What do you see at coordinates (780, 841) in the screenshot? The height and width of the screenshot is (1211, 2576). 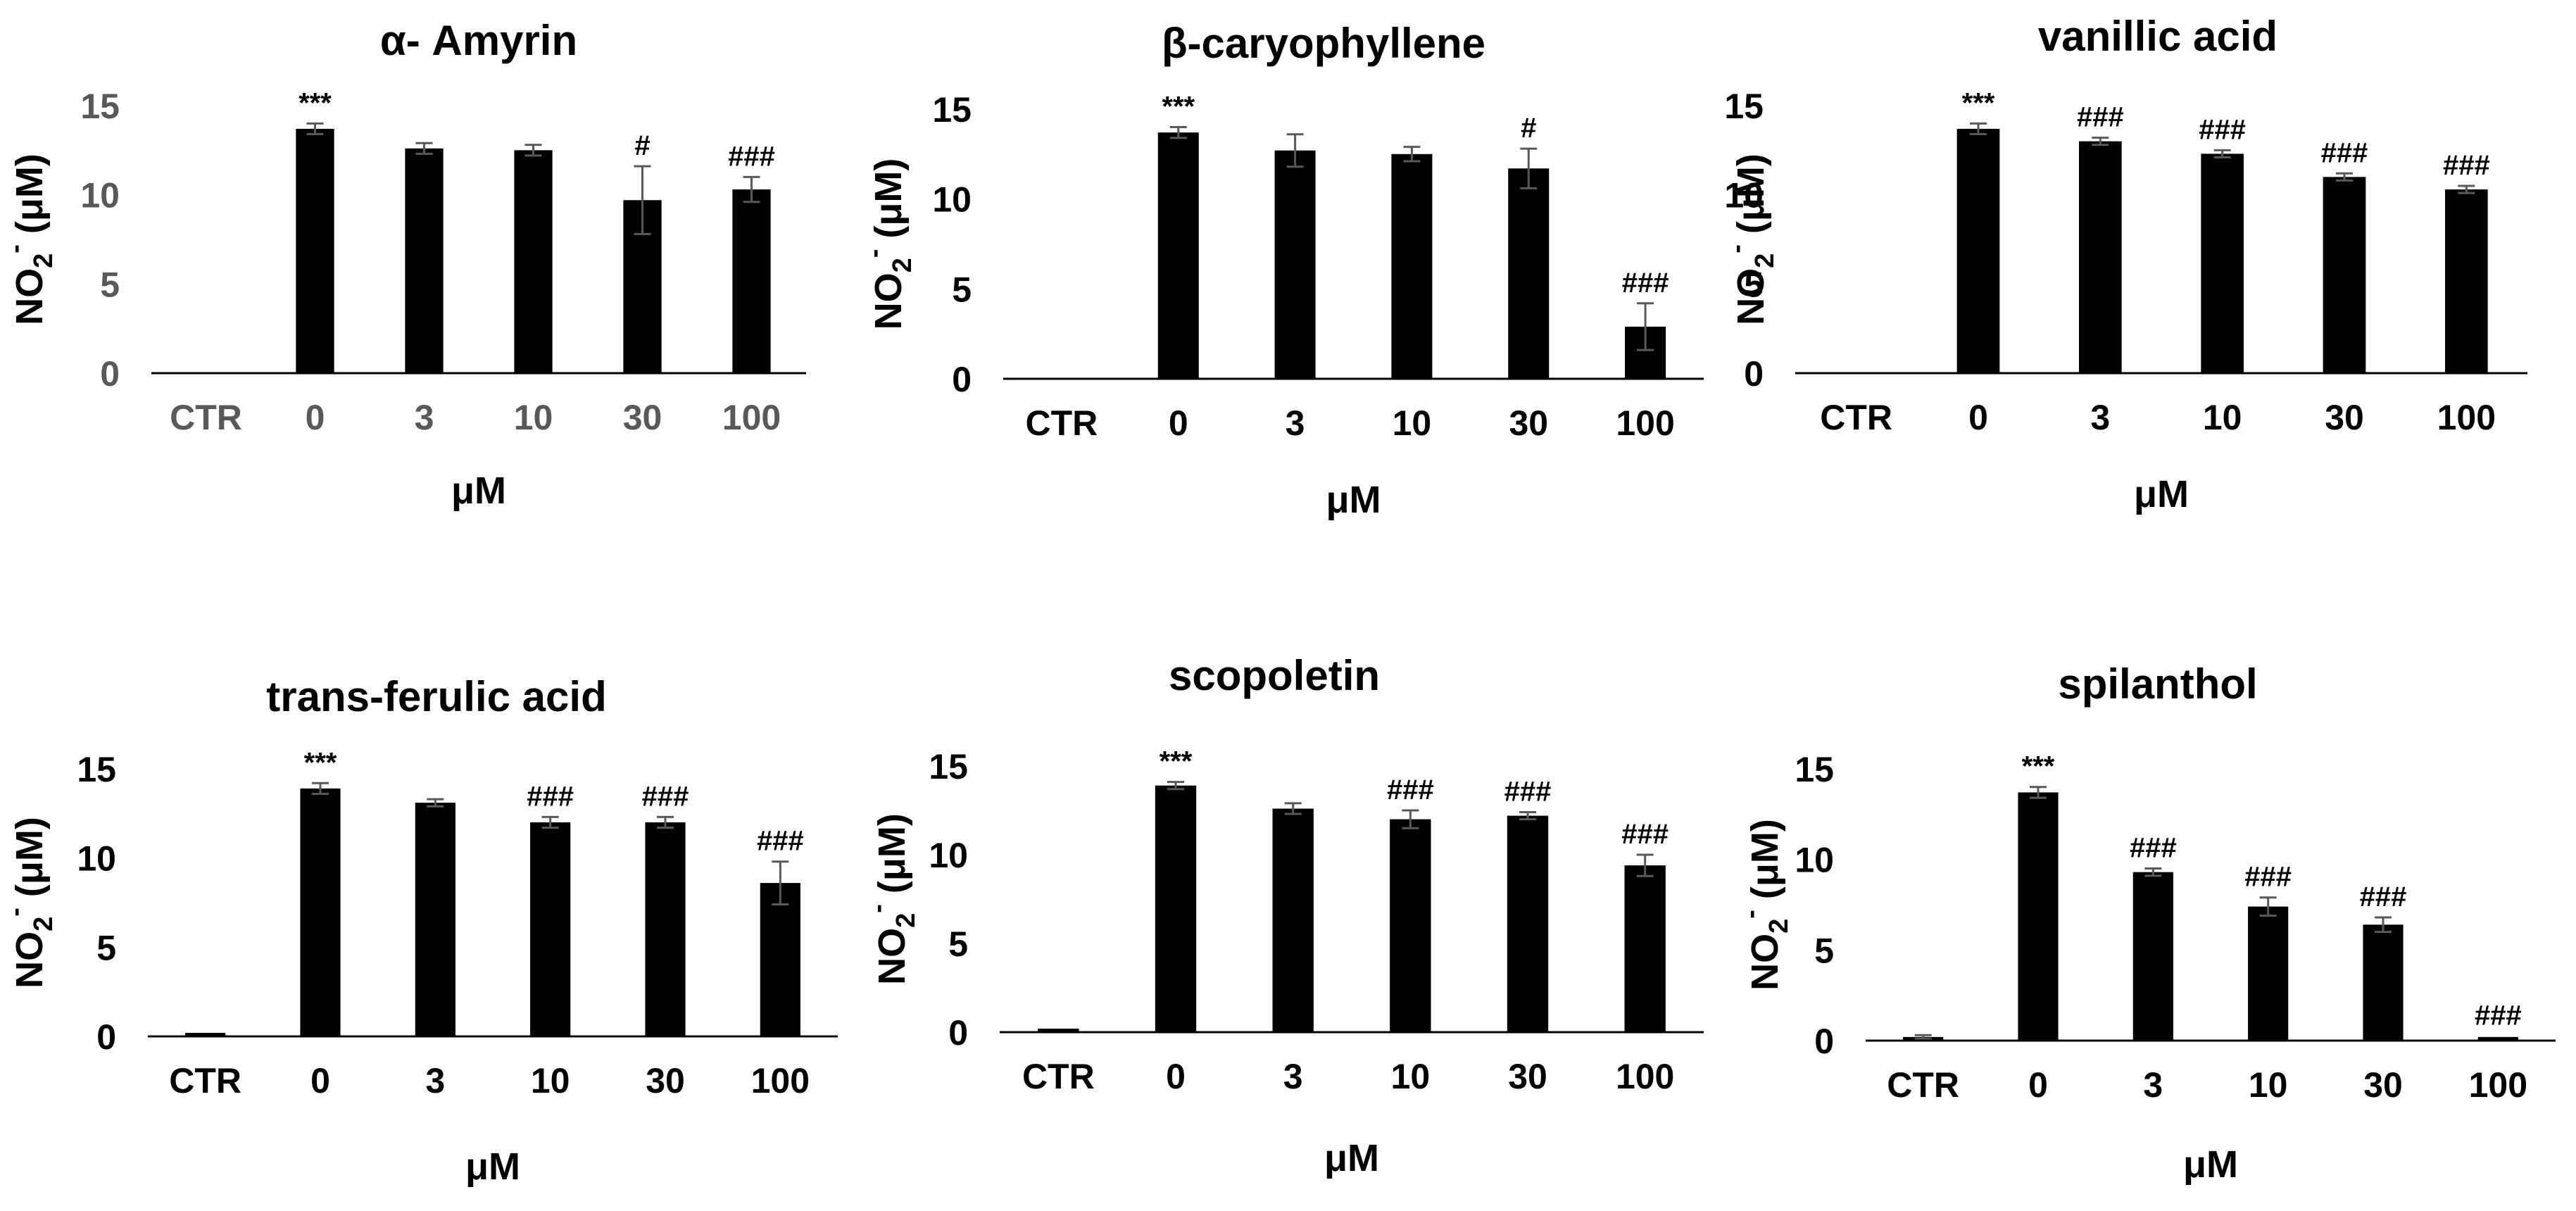 I see `chart-4-annotation-100: ###` at bounding box center [780, 841].